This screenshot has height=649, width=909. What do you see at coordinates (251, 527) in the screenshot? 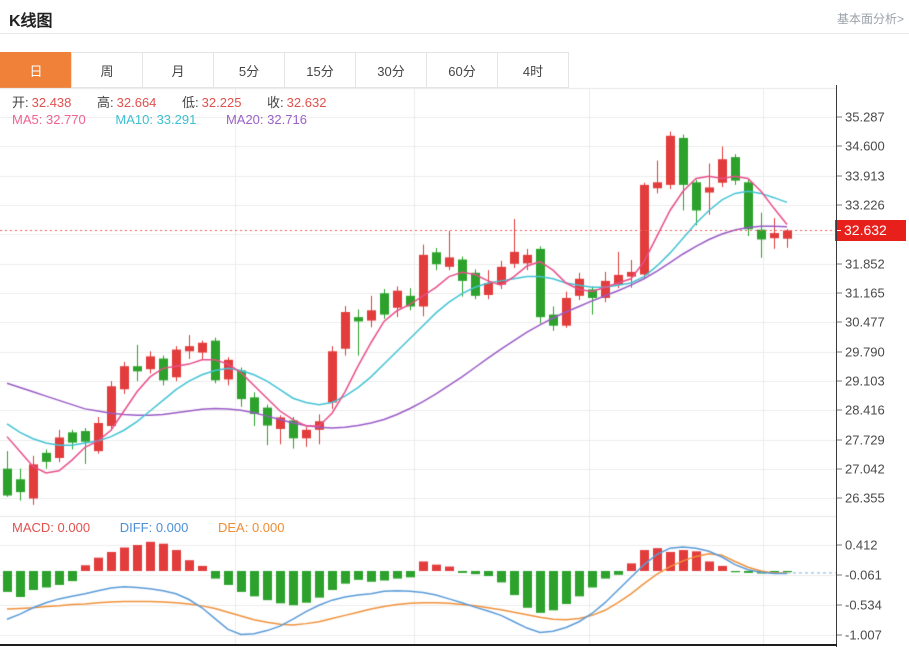
I see `dea-readout: DEA: 0.000` at bounding box center [251, 527].